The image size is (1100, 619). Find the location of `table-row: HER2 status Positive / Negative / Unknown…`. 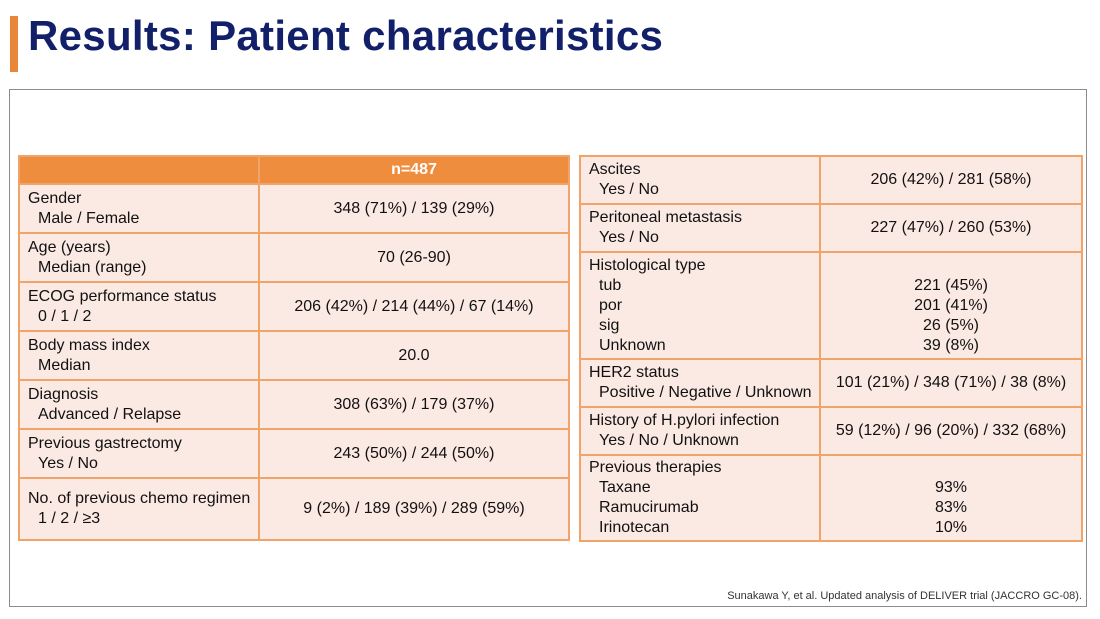

table-row: HER2 status Positive / Negative / Unknown… is located at coordinates (831, 383).